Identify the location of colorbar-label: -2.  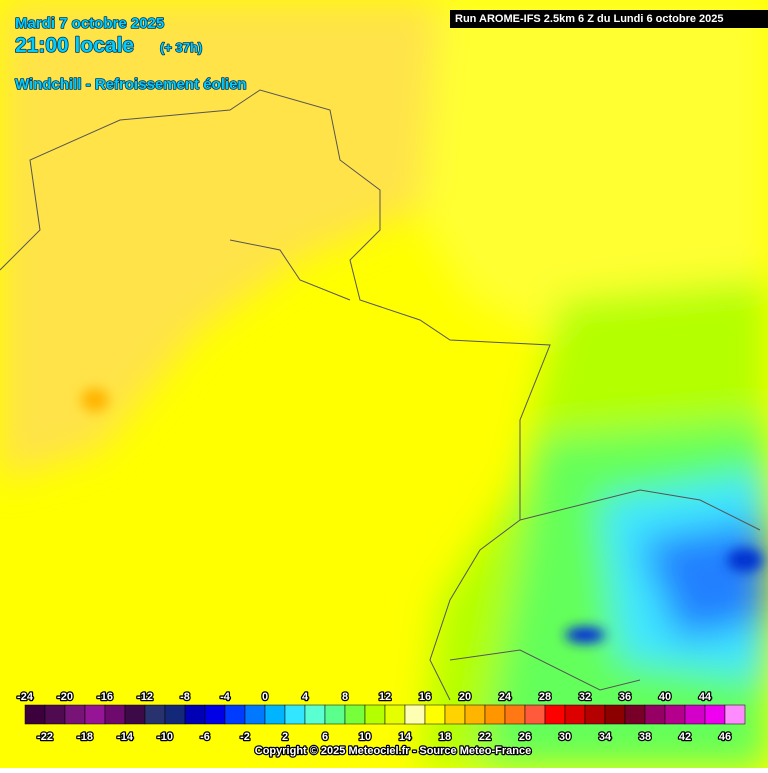
(245, 737).